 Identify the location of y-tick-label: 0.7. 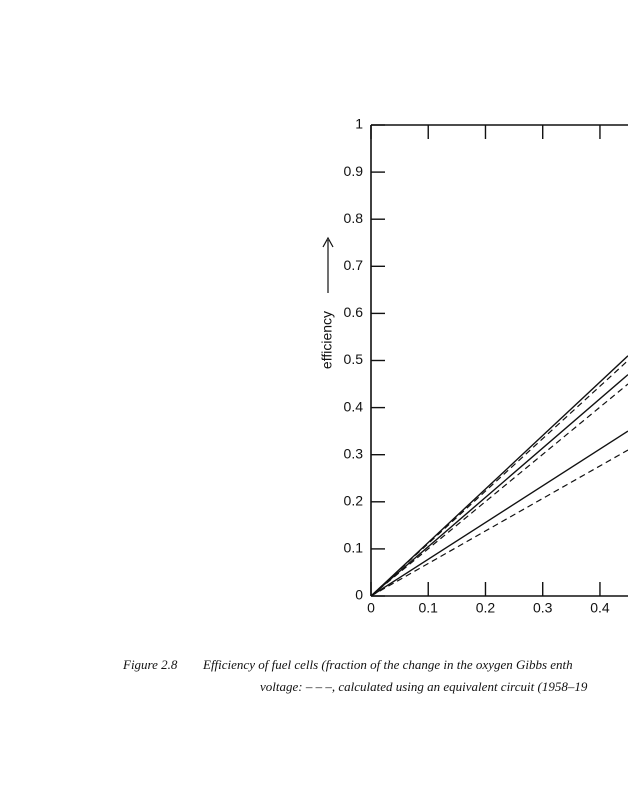
(354, 265).